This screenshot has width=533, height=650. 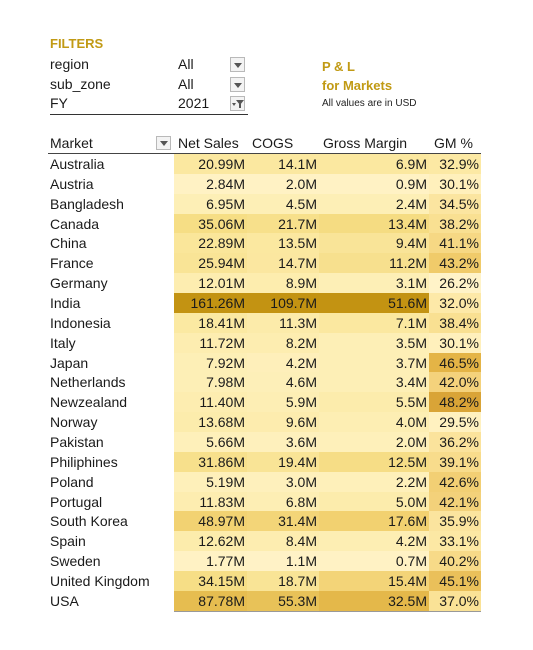 I want to click on cell-market: USA, so click(x=64, y=600).